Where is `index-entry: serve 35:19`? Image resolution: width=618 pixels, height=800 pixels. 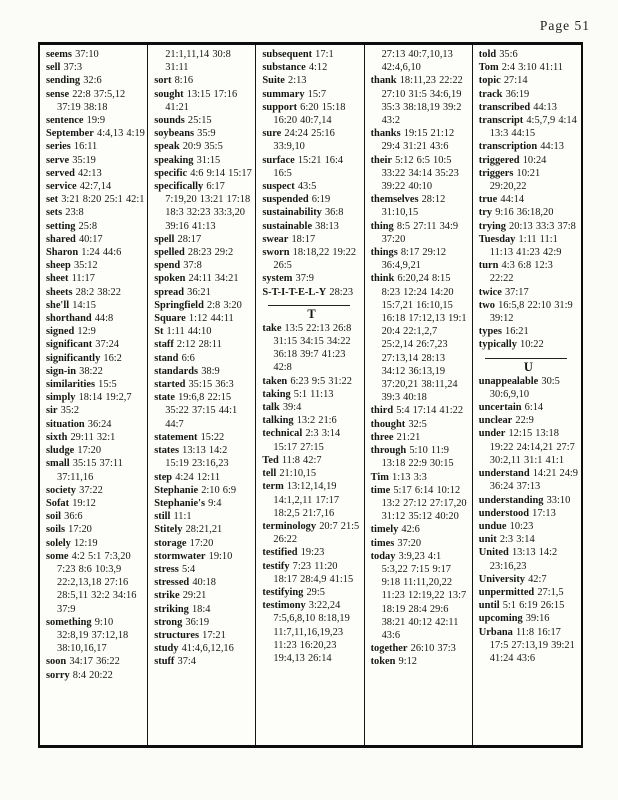 index-entry: serve 35:19 is located at coordinates (95, 160).